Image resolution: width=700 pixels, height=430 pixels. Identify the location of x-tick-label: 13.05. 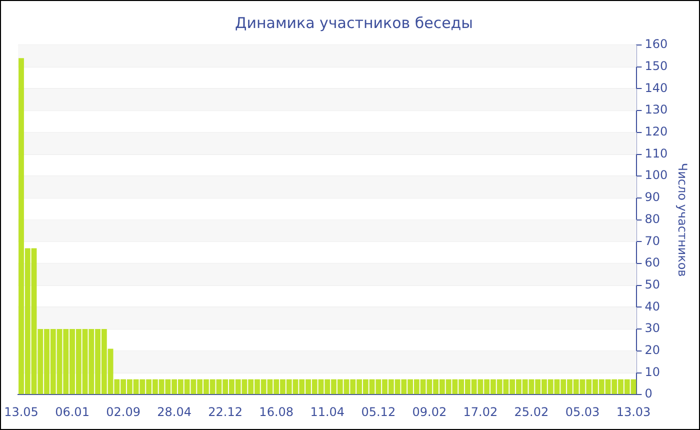
(21, 411).